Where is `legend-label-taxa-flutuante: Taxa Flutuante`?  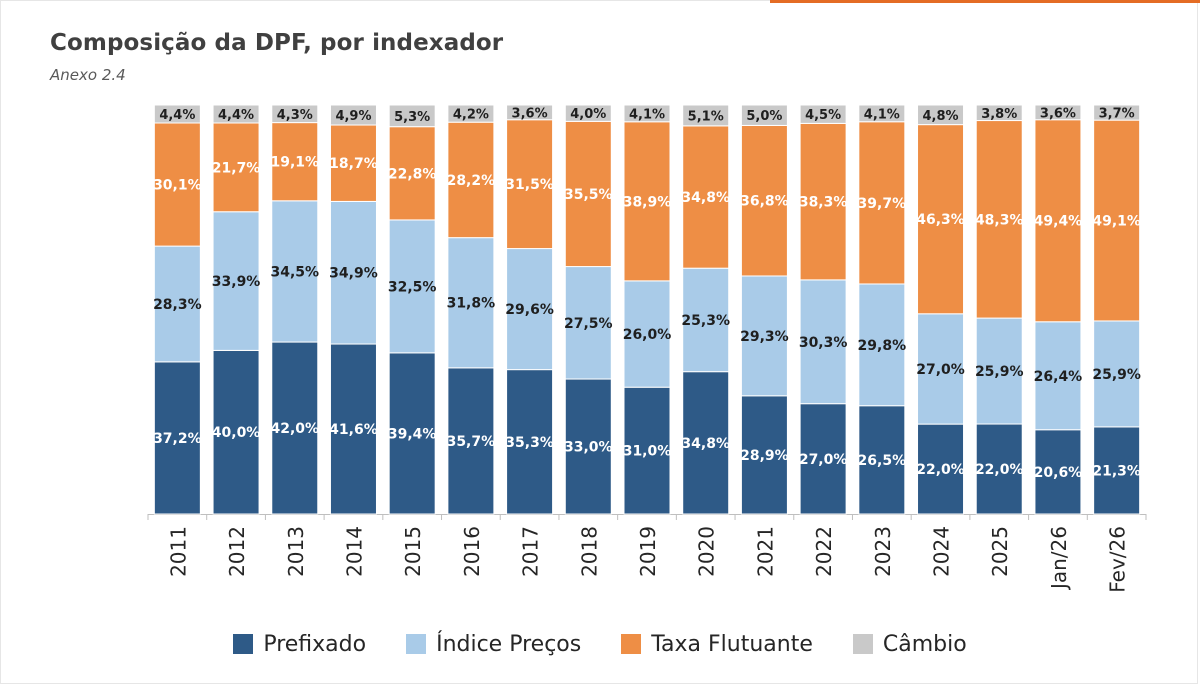 legend-label-taxa-flutuante: Taxa Flutuante is located at coordinates (732, 644).